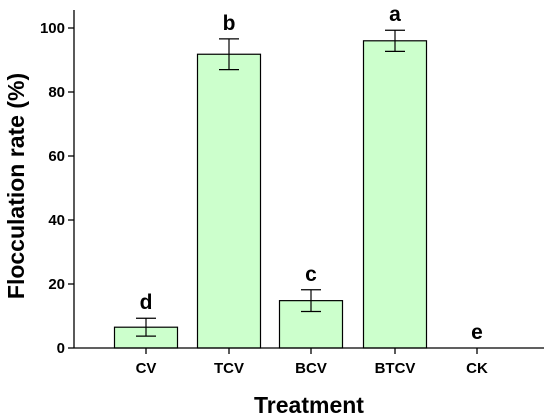 The width and height of the screenshot is (550, 420). What do you see at coordinates (61, 348) in the screenshot?
I see `y-tick-label: 0` at bounding box center [61, 348].